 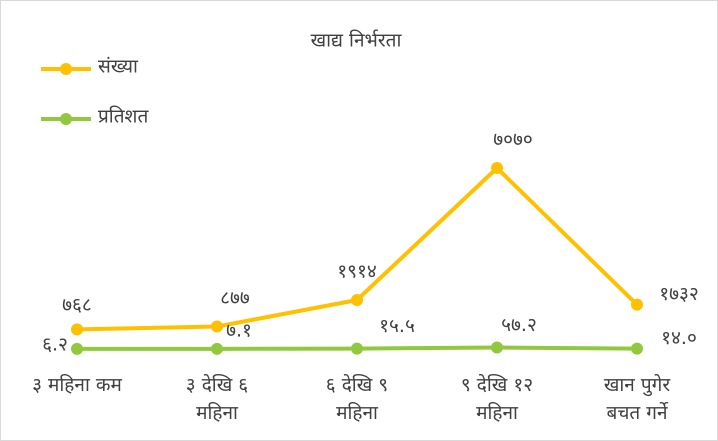 What do you see at coordinates (123, 116) in the screenshot?
I see `legend-label: प्रतिशत` at bounding box center [123, 116].